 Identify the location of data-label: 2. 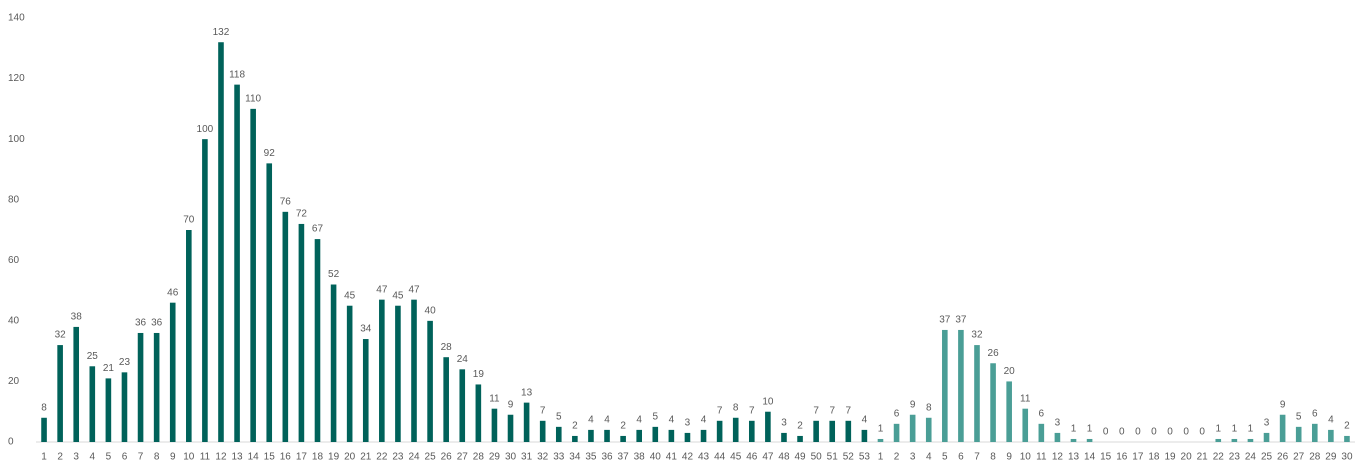
(575, 426).